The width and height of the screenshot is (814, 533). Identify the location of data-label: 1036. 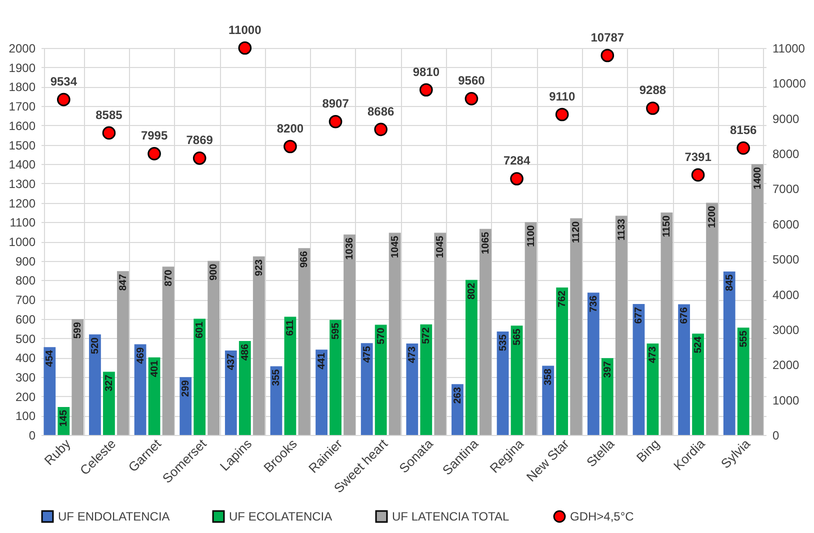
(350, 248).